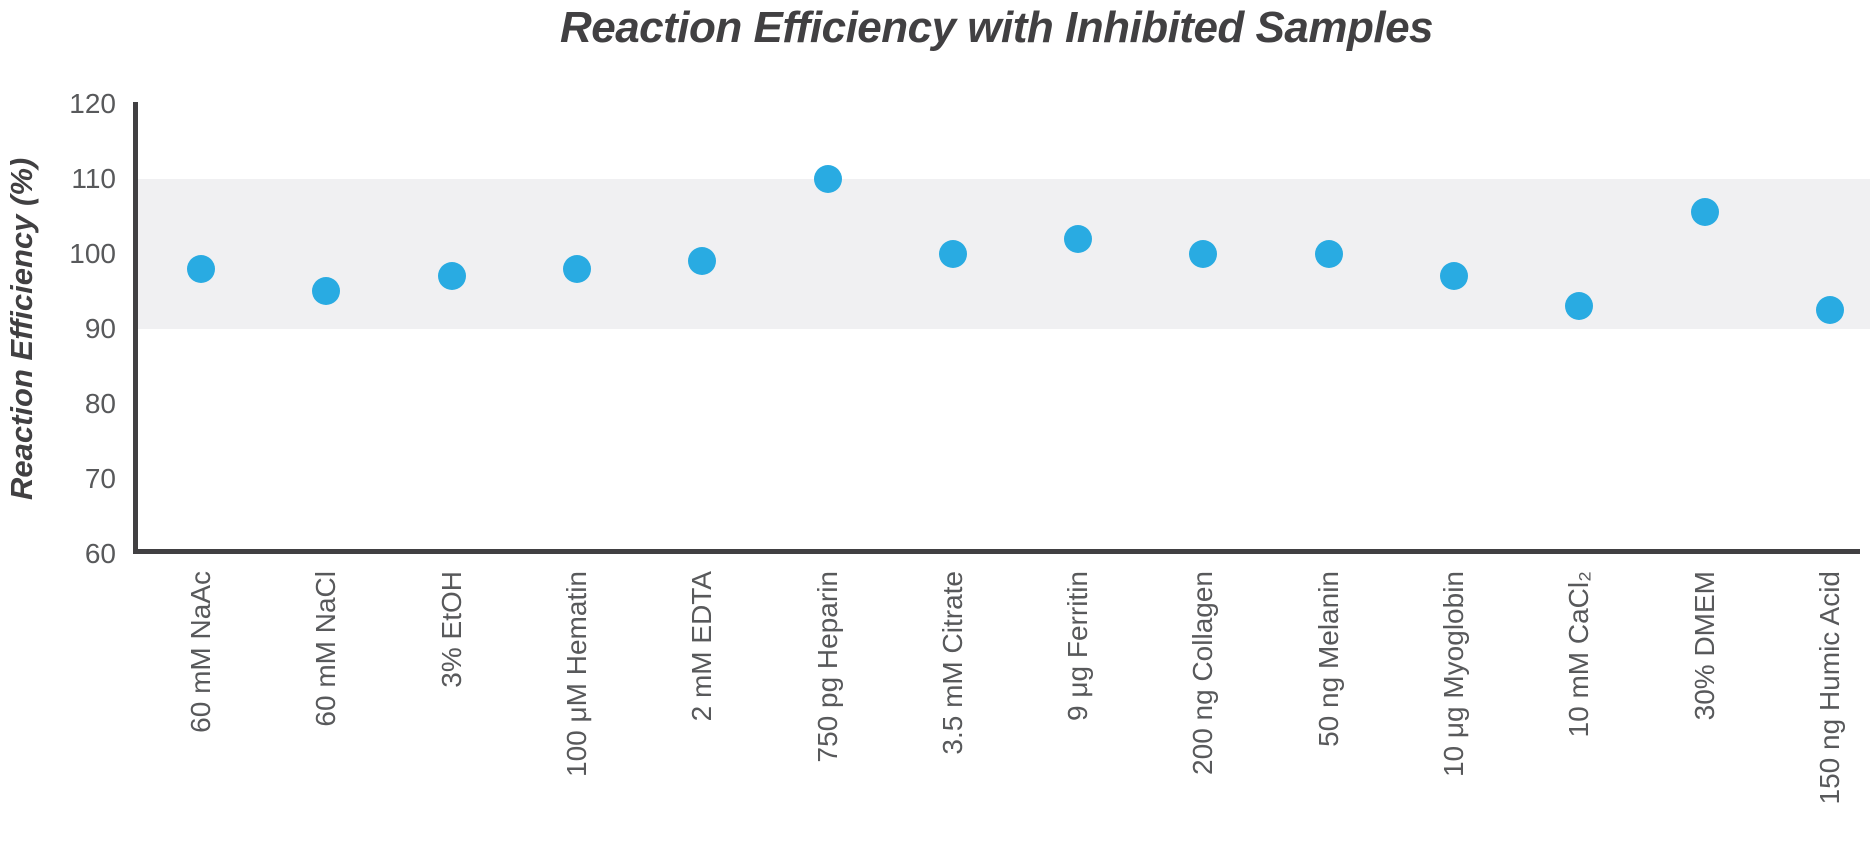 This screenshot has height=857, width=1870. Describe the element at coordinates (200, 652) in the screenshot. I see `x-tick-label: 60 mM NaAc` at that location.